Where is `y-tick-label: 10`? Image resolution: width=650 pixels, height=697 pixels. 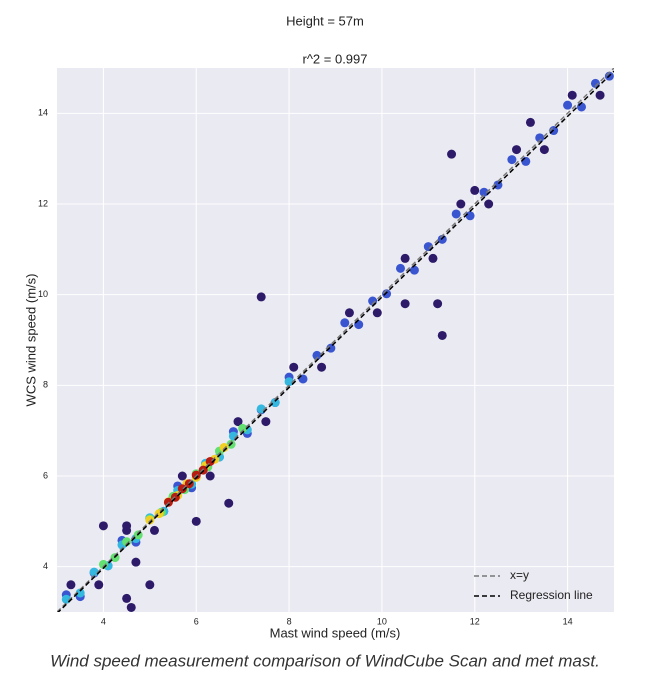
y-tick-label: 10 is located at coordinates (43, 294).